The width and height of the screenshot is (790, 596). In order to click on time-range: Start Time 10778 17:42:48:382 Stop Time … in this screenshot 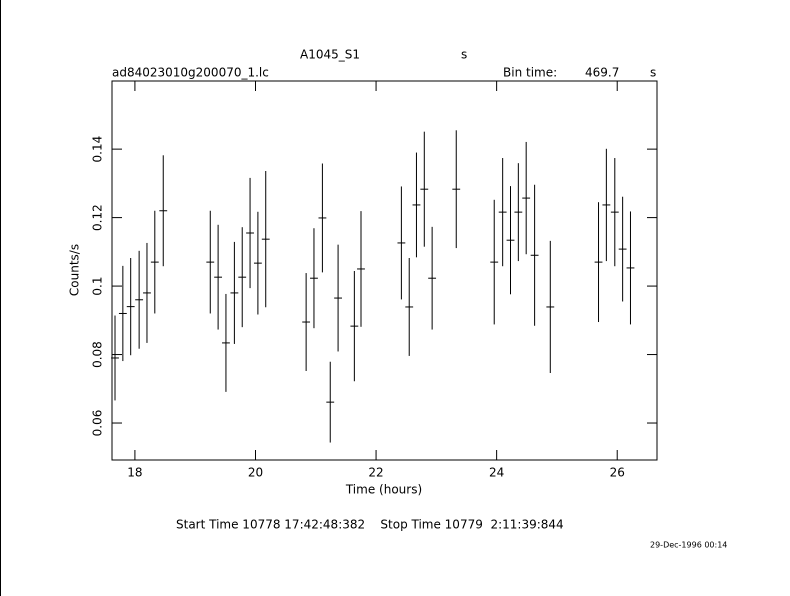, I will do `click(370, 525)`.